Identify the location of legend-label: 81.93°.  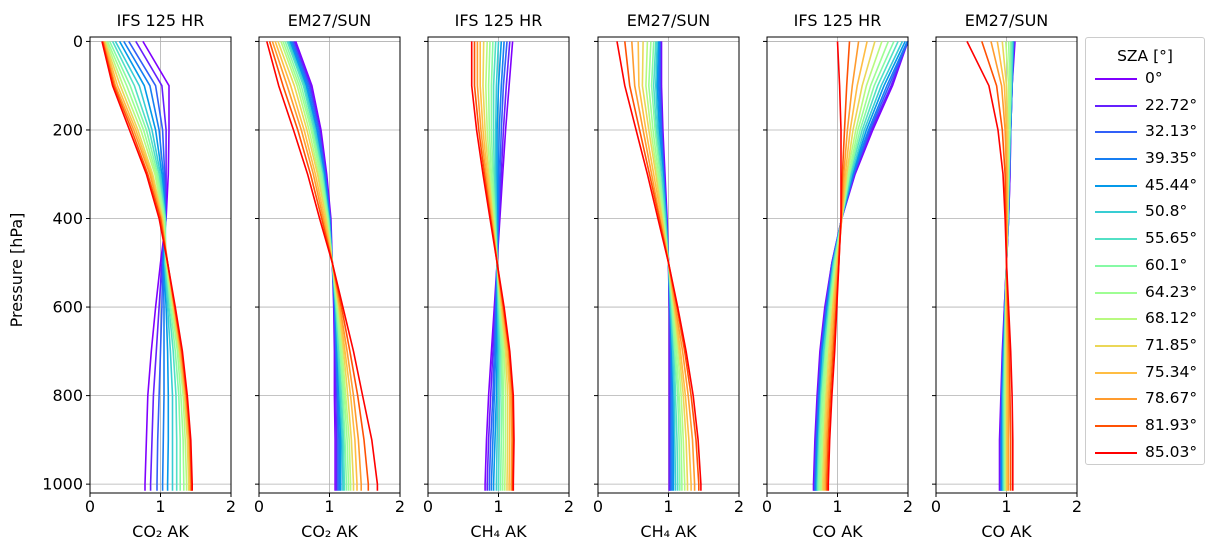
(1171, 424).